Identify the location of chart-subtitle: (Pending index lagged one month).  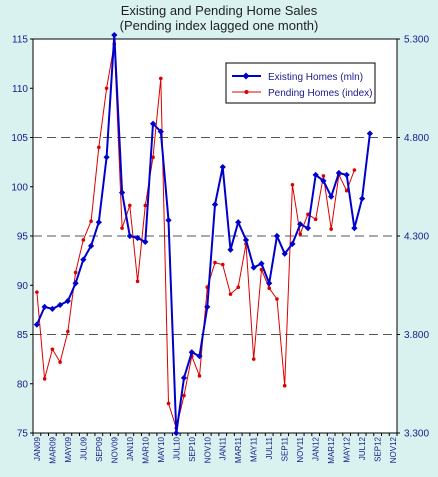
(219, 25).